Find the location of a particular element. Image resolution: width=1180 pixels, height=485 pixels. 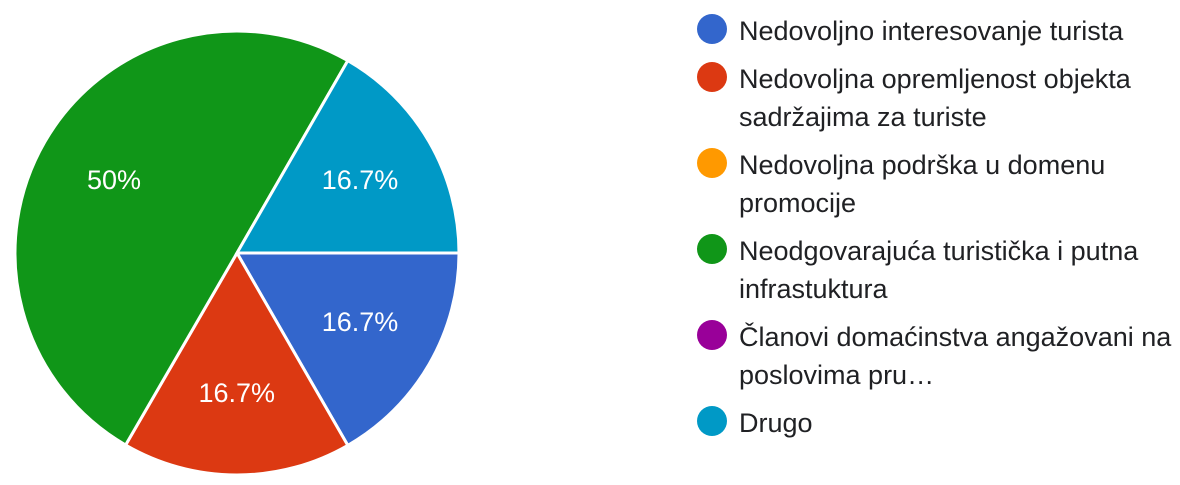

legend-label: Drugo is located at coordinates (776, 423).